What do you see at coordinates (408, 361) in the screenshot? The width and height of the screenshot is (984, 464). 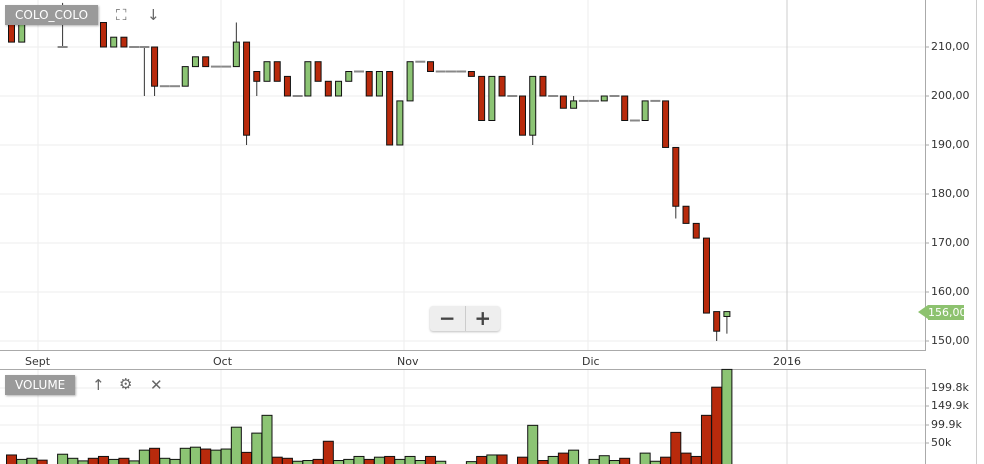 I see `x-tick-label: Nov` at bounding box center [408, 361].